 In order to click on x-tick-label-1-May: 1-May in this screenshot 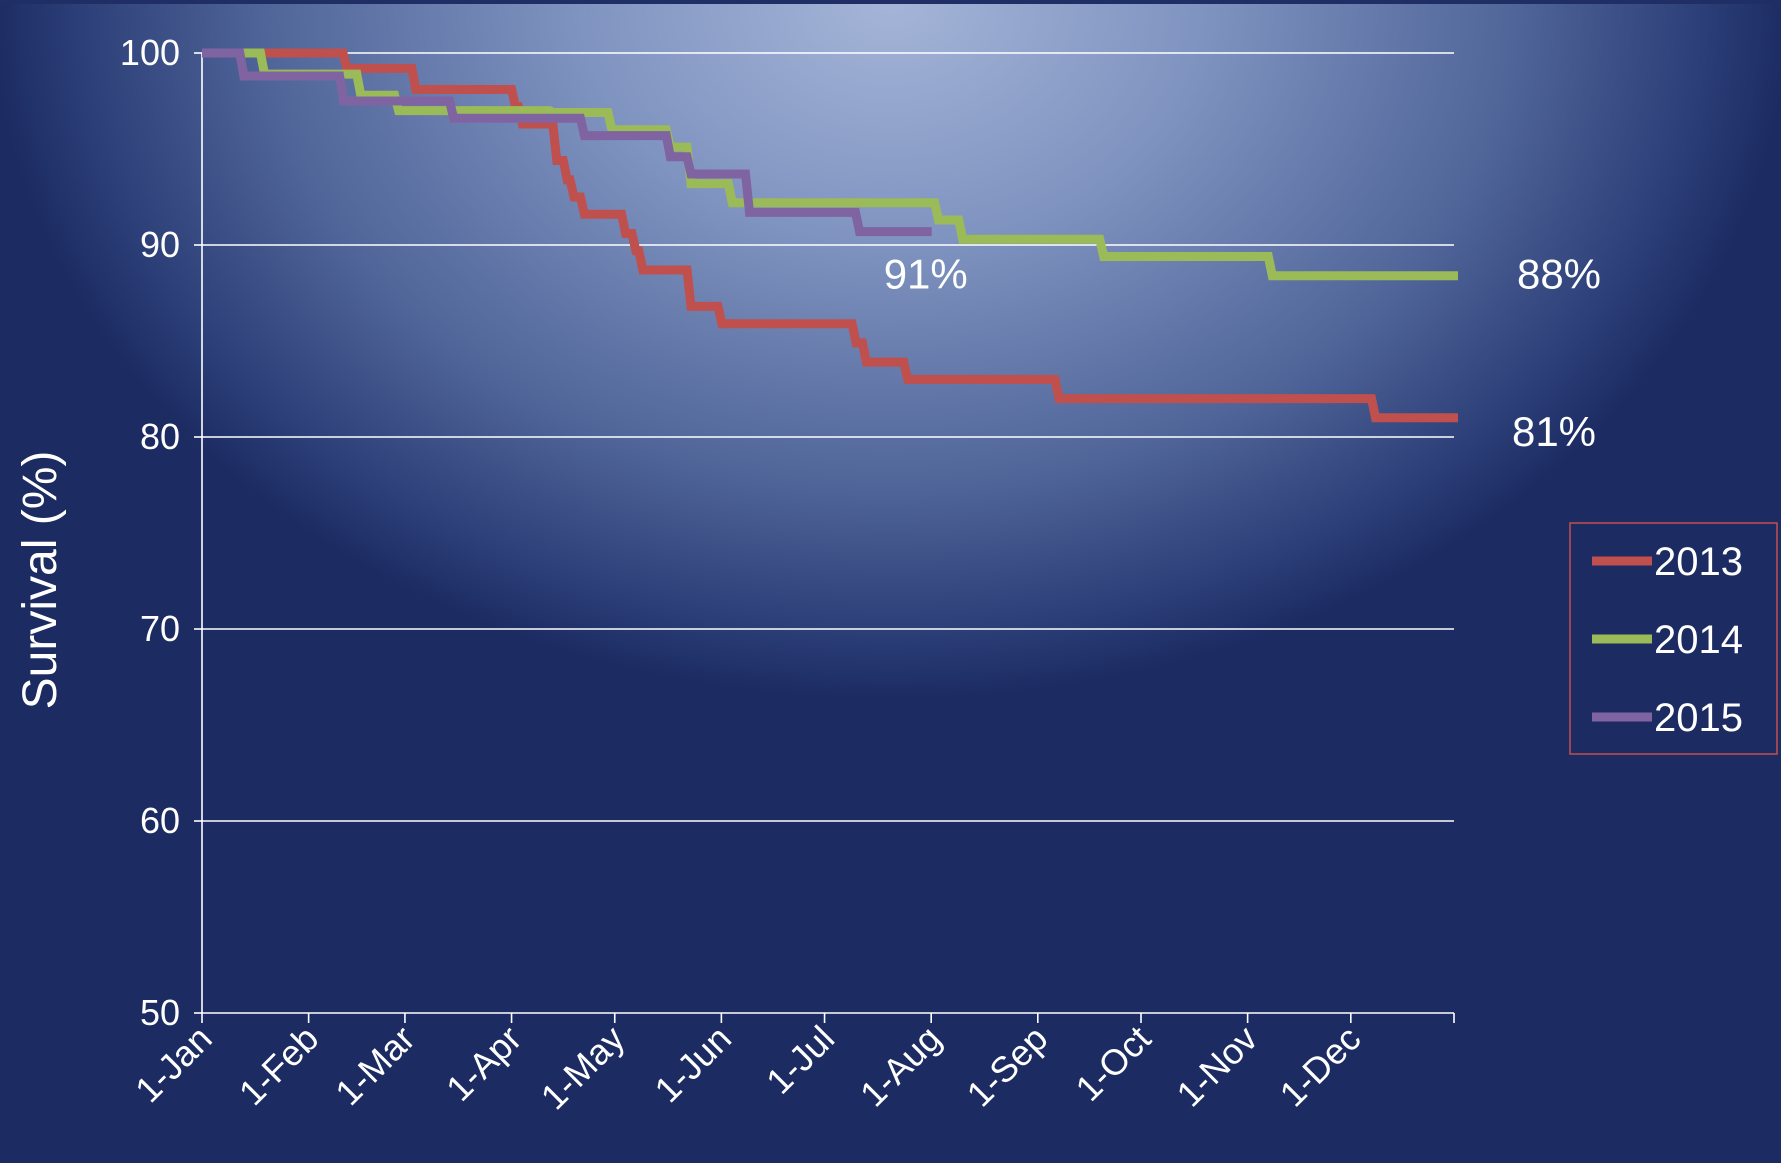, I will do `click(583, 1068)`.